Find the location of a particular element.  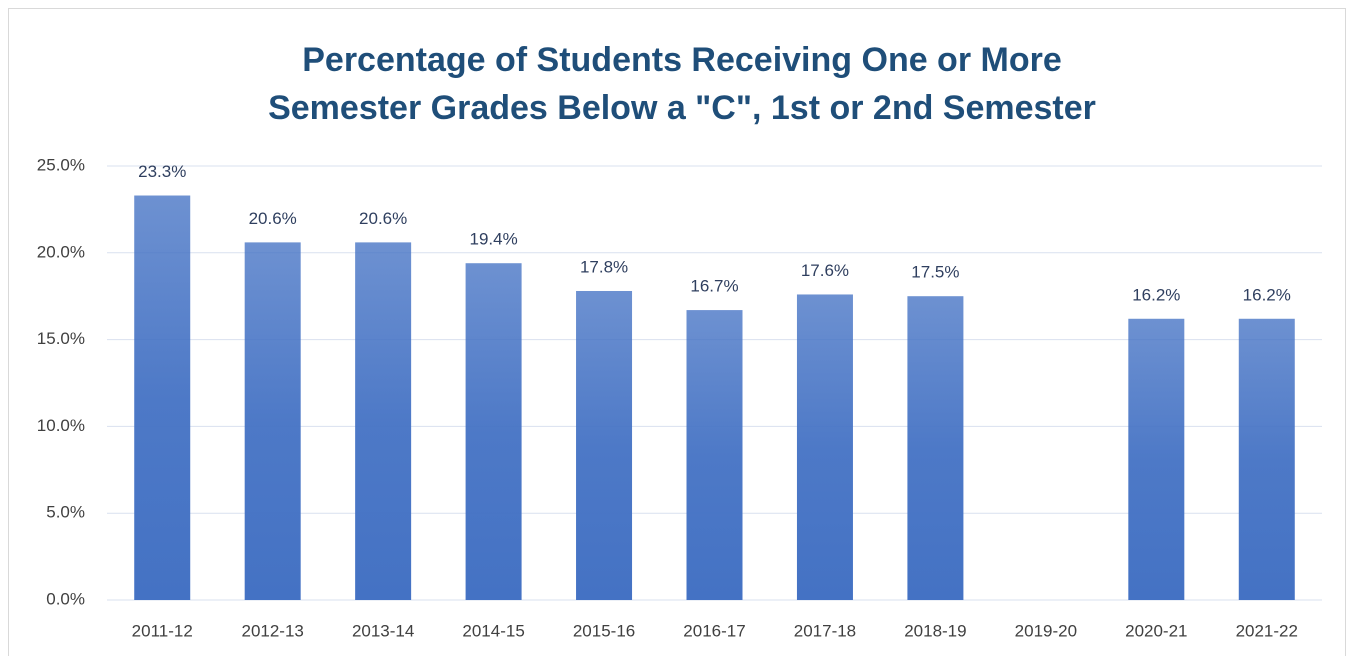

data-label: 17.6% is located at coordinates (825, 270).